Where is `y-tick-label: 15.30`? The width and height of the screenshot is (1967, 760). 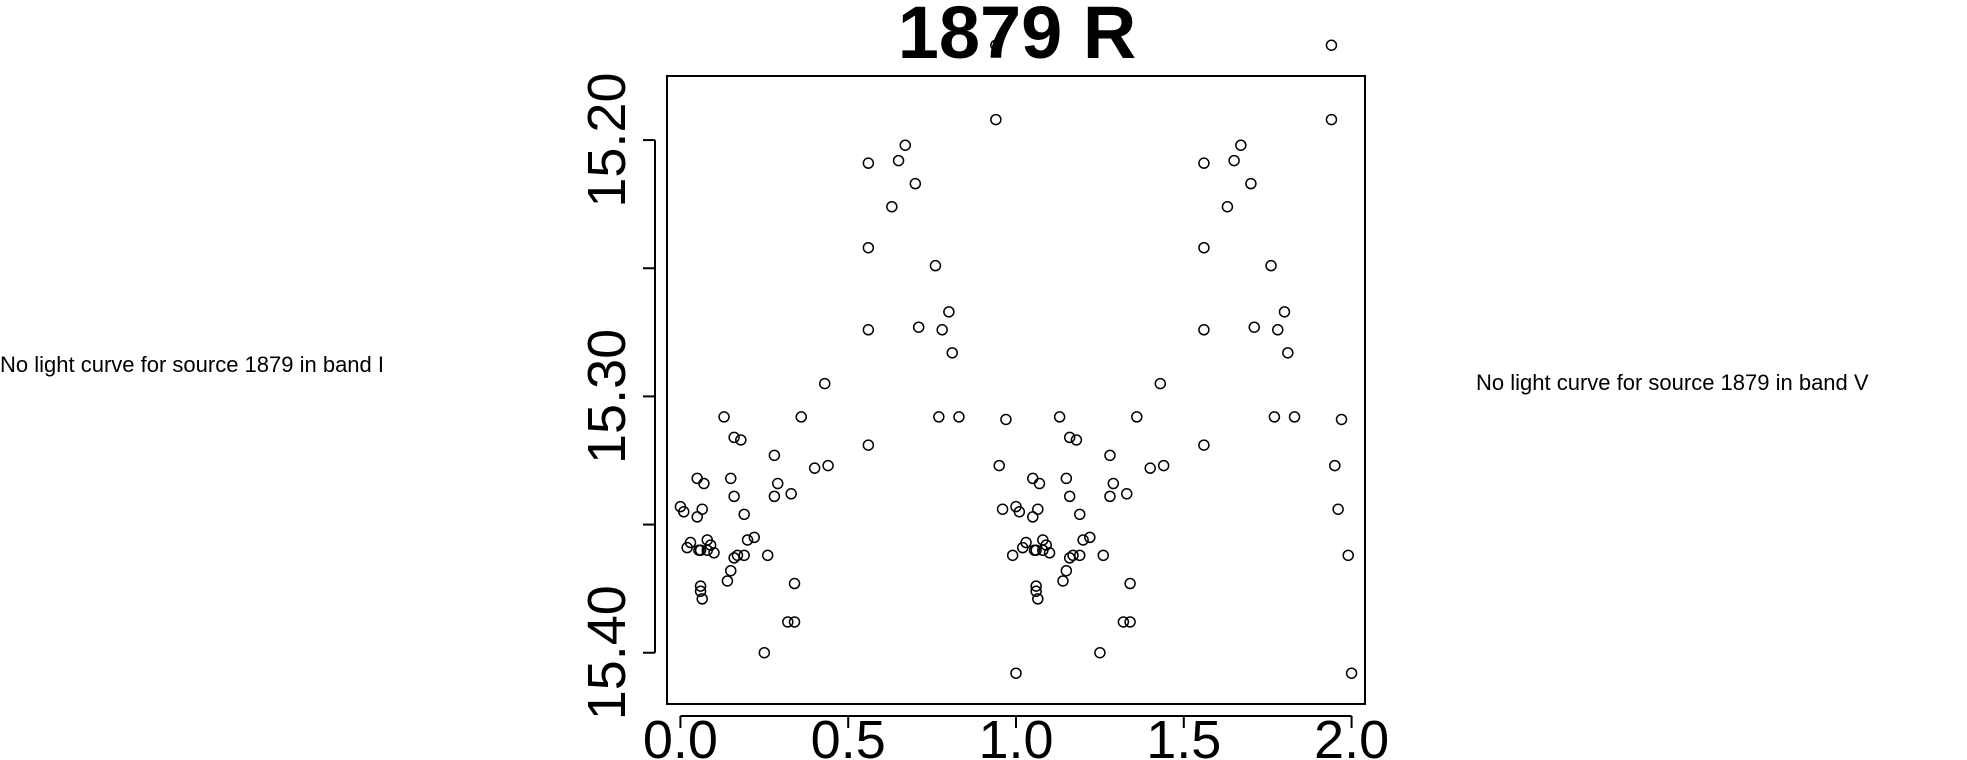
y-tick-label: 15.30 is located at coordinates (607, 396).